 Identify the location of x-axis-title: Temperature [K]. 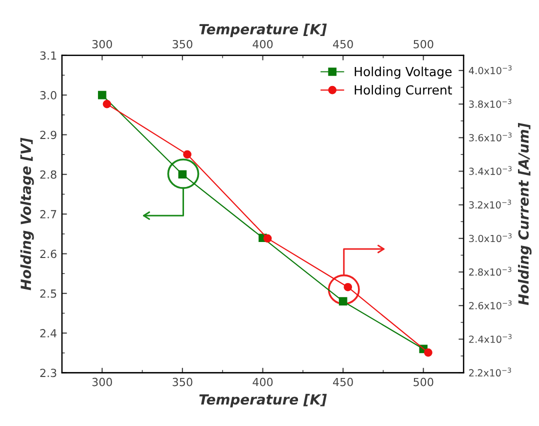
(263, 401).